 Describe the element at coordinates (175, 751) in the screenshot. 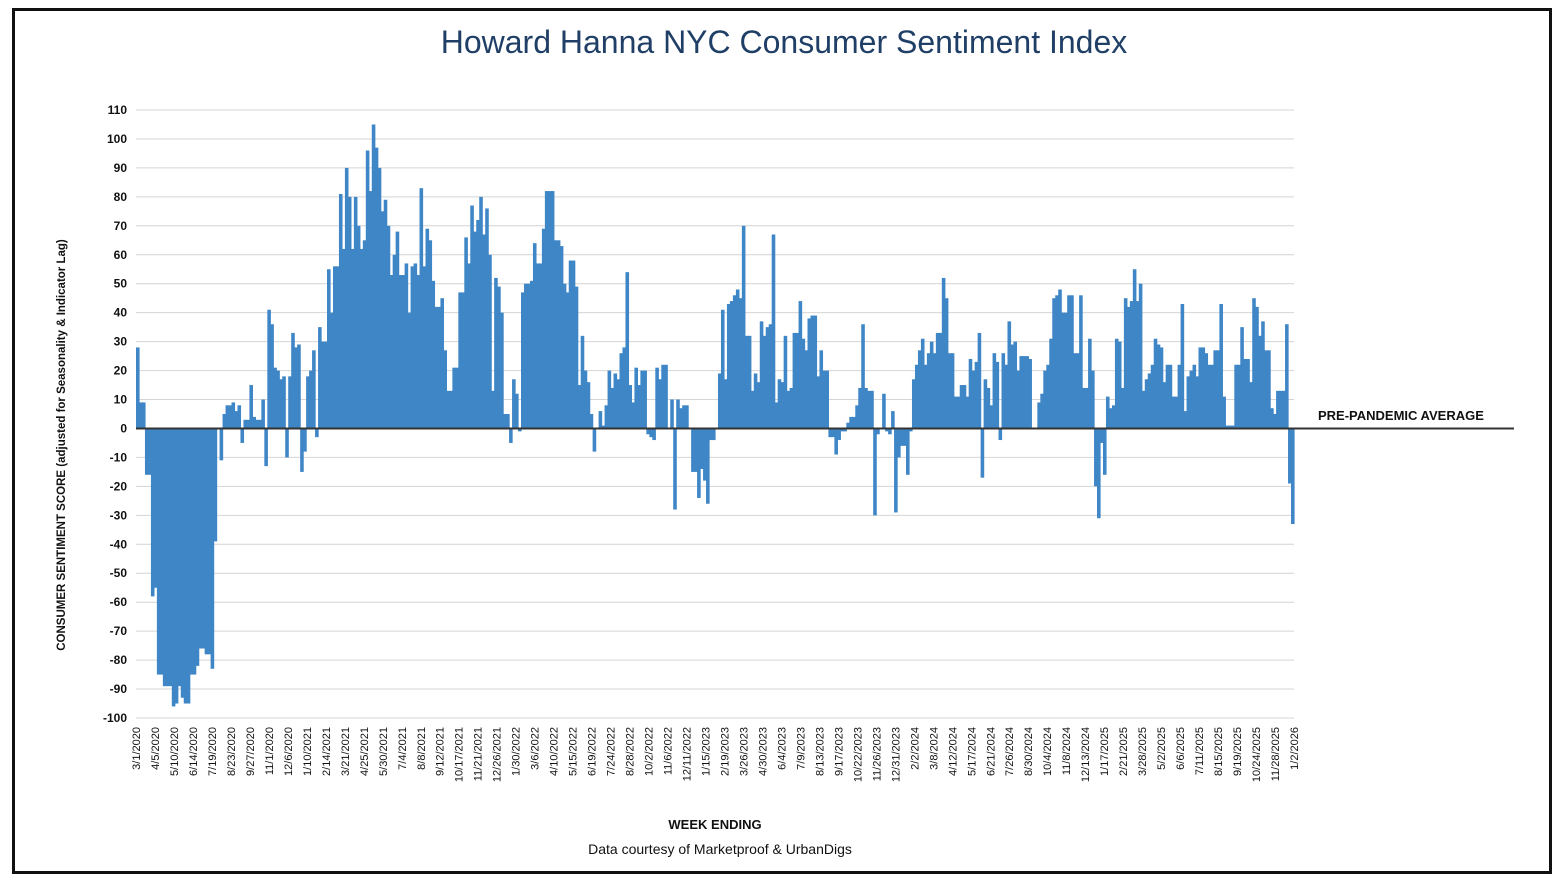

I see `x-tick-label: 5/10/2020` at that location.